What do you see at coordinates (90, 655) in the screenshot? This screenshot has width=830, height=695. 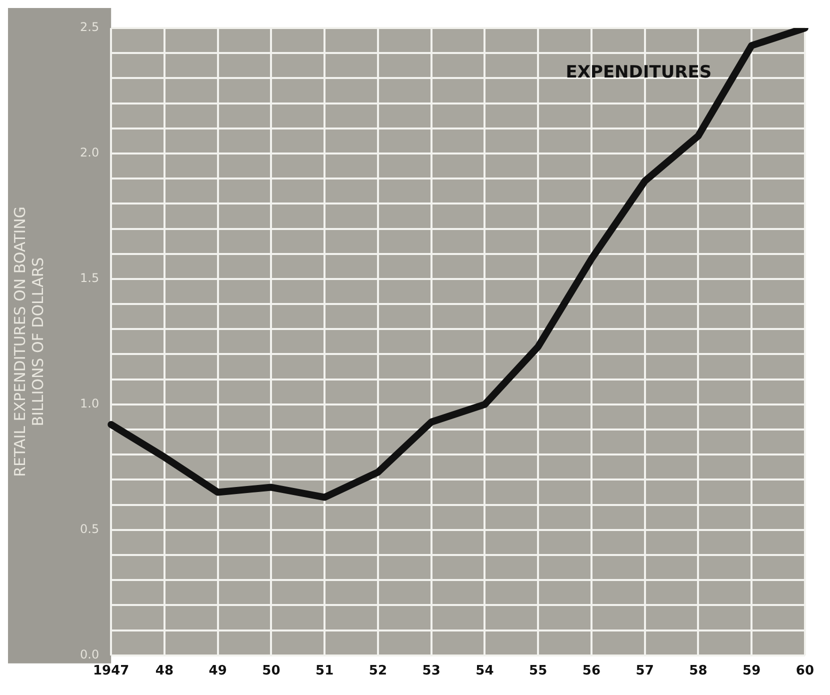 I see `y-tick-label: 0.0` at bounding box center [90, 655].